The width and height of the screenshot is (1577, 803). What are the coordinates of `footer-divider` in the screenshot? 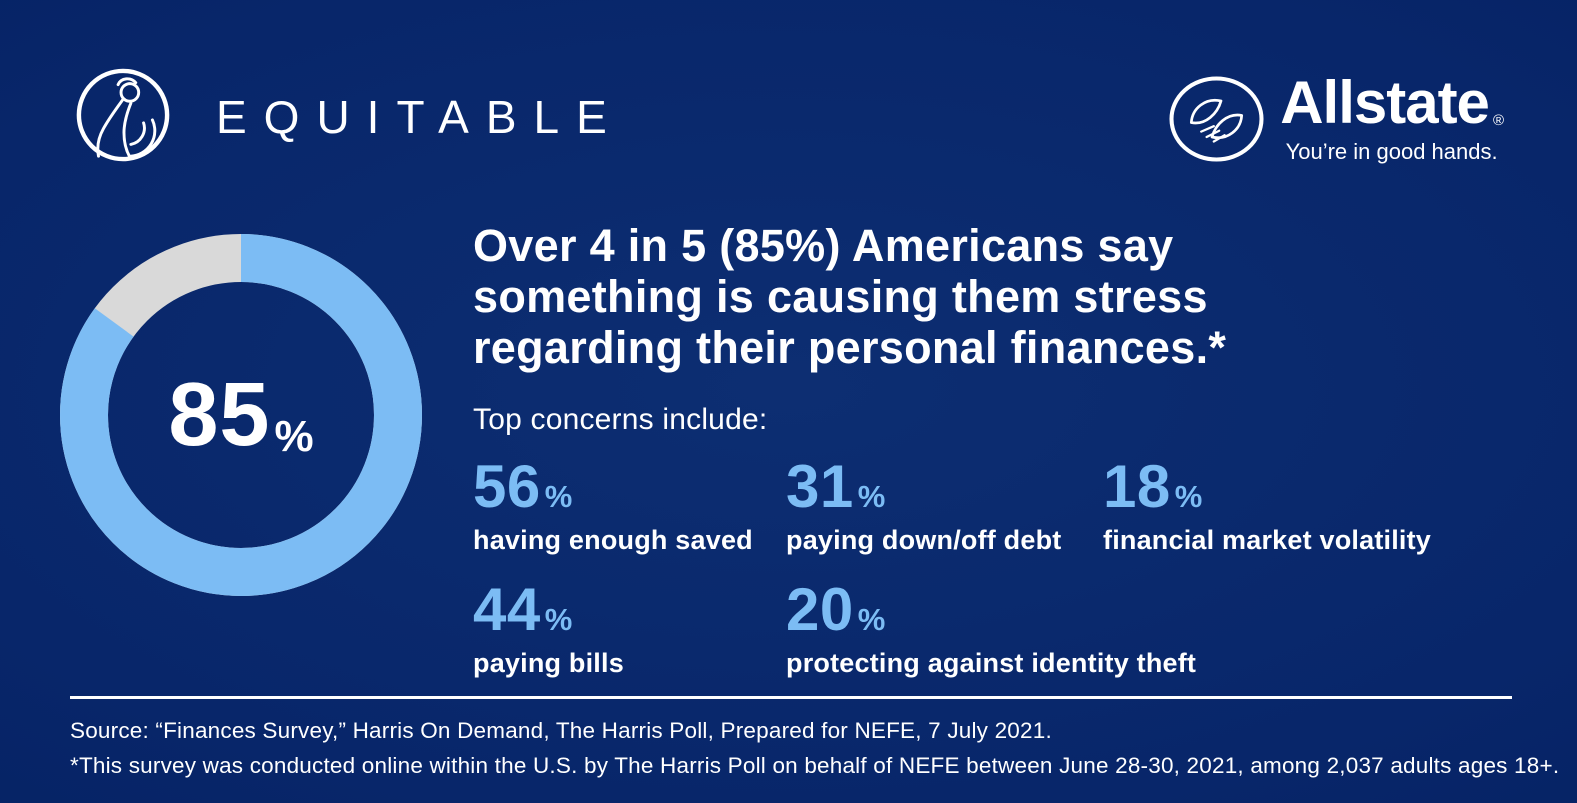 It's located at (791, 697).